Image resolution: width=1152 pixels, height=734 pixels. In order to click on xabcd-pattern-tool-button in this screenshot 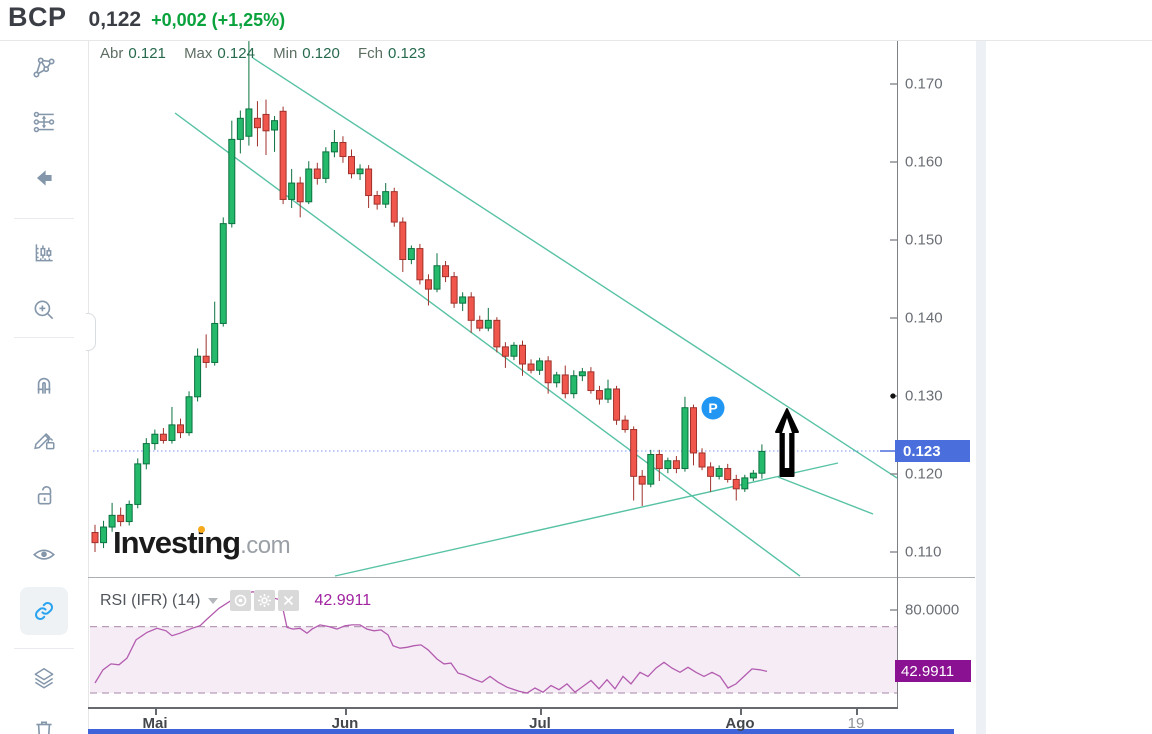, I will do `click(44, 68)`.